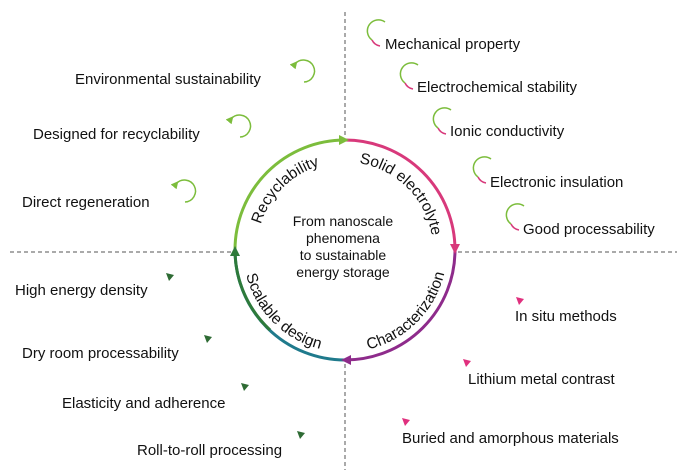 The height and width of the screenshot is (473, 677). What do you see at coordinates (510, 438) in the screenshot?
I see `item: Buried and amorphous materials` at bounding box center [510, 438].